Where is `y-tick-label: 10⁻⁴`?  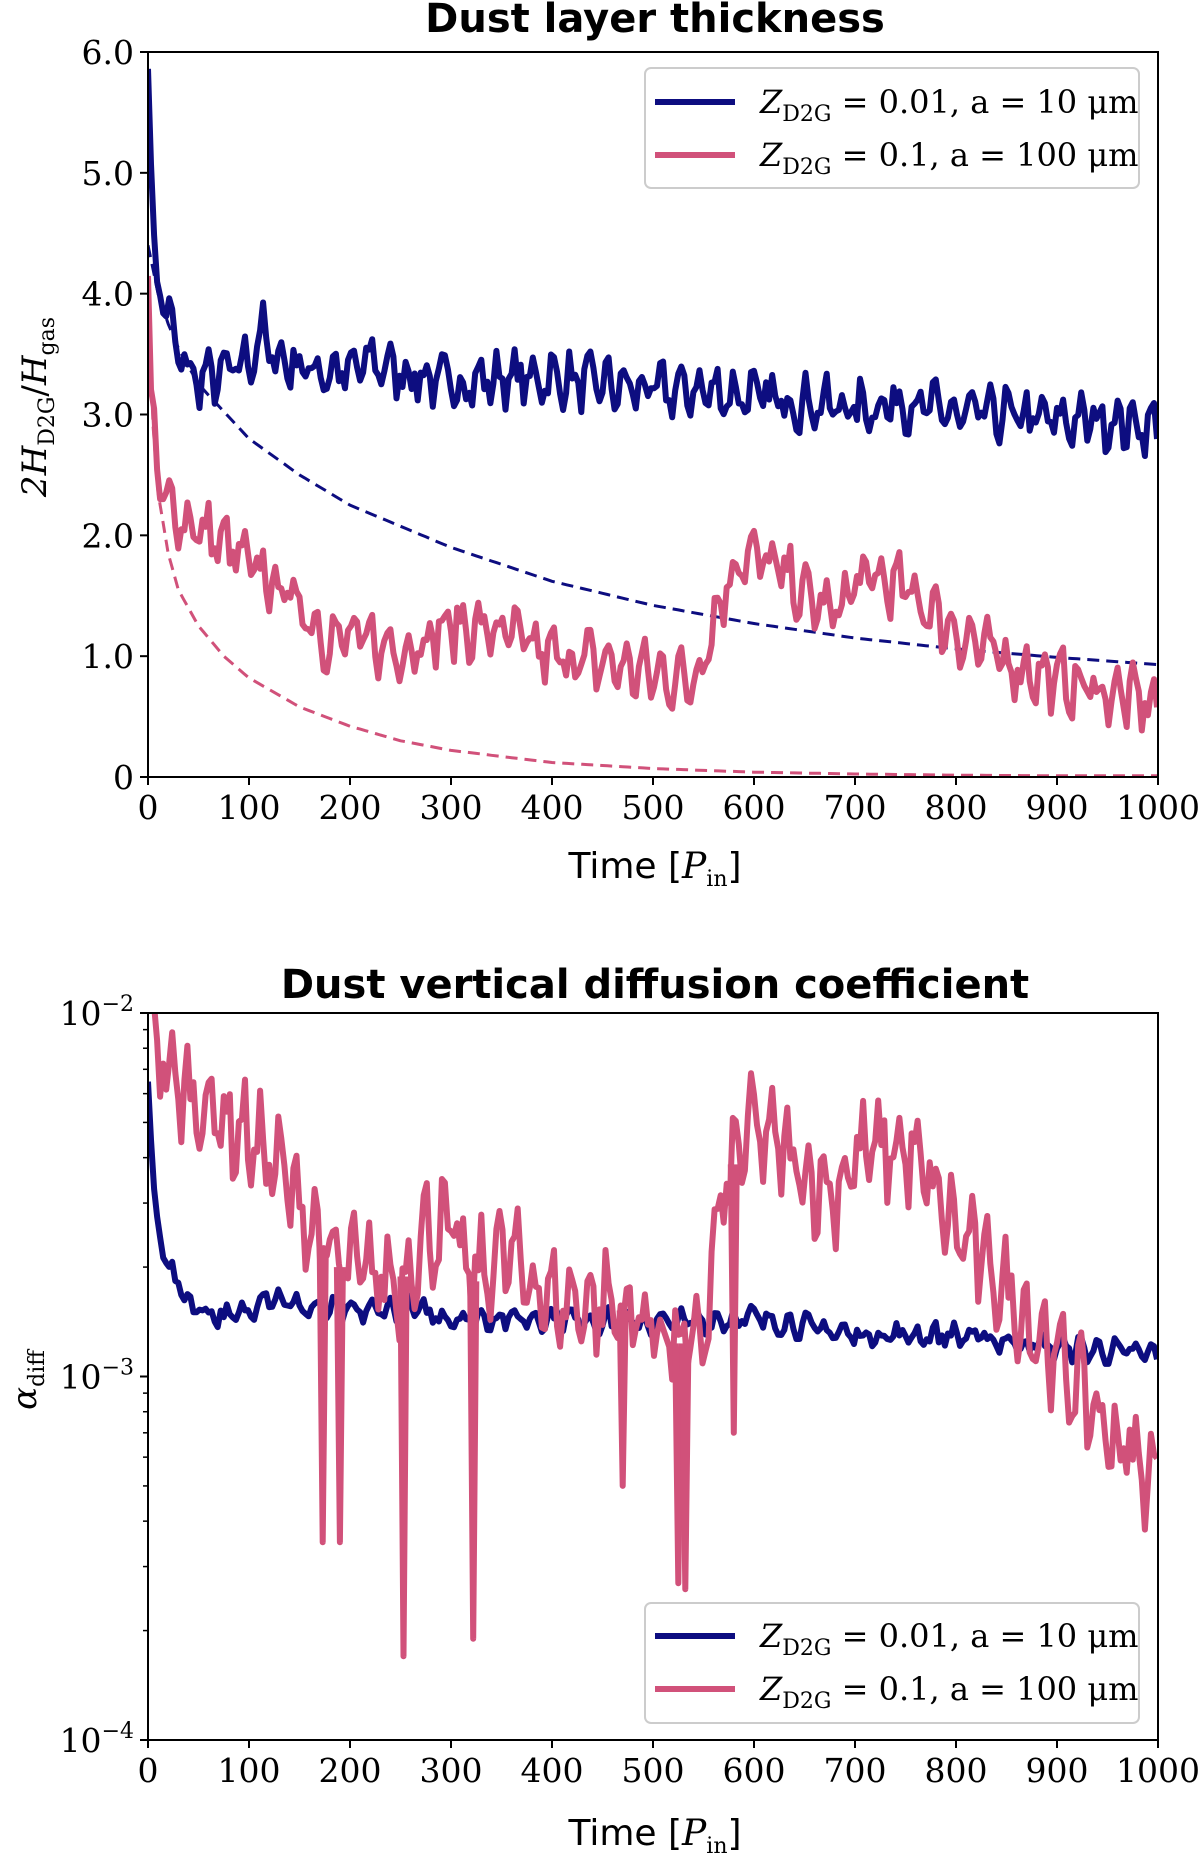
y-tick-label: 10⁻⁴ is located at coordinates (97, 1739).